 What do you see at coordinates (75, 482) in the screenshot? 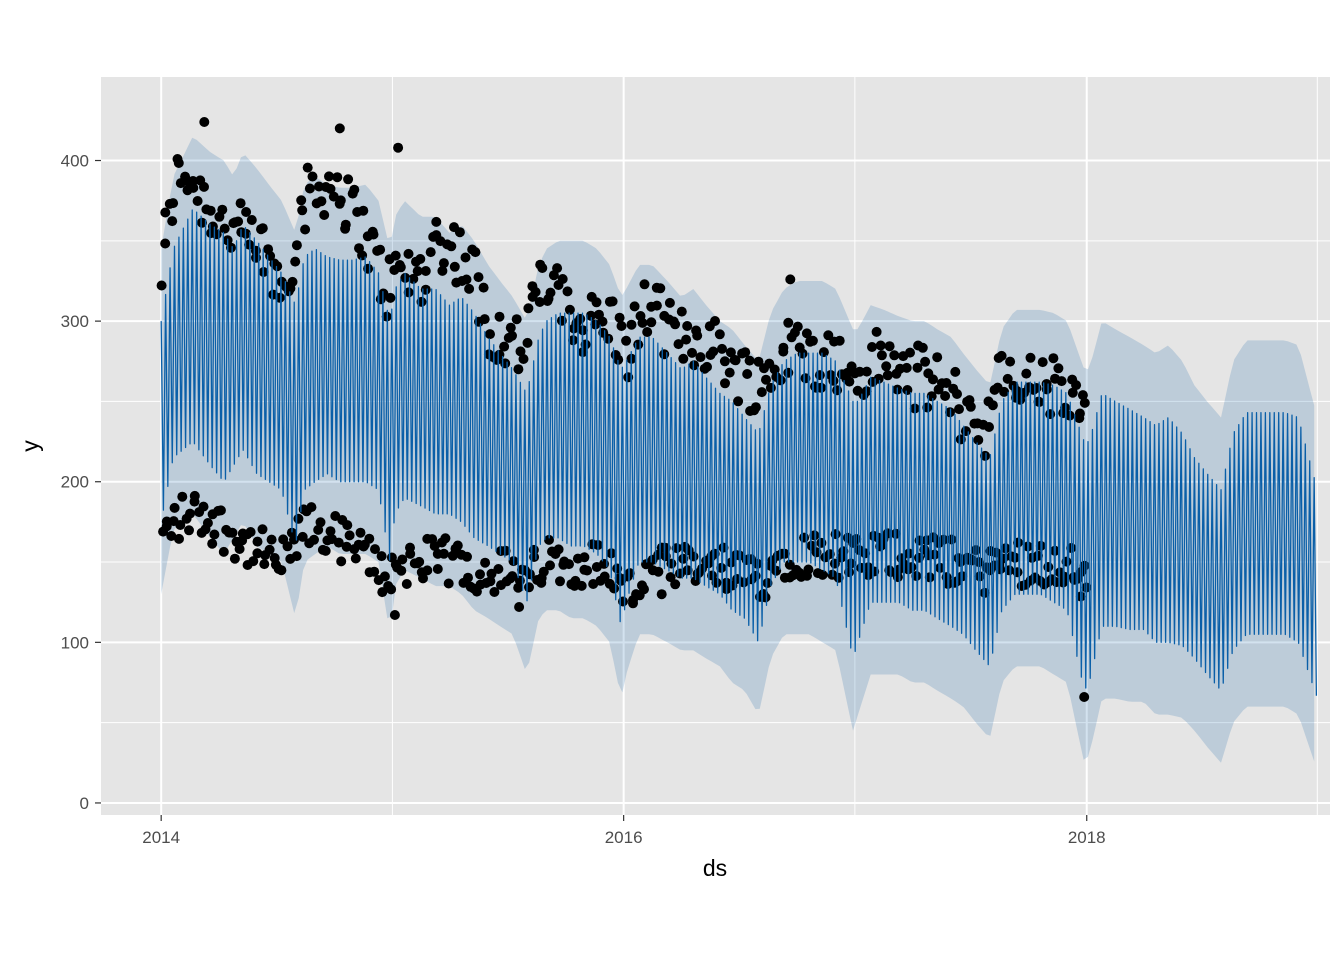
I see `y-tick-label: 200` at bounding box center [75, 482].